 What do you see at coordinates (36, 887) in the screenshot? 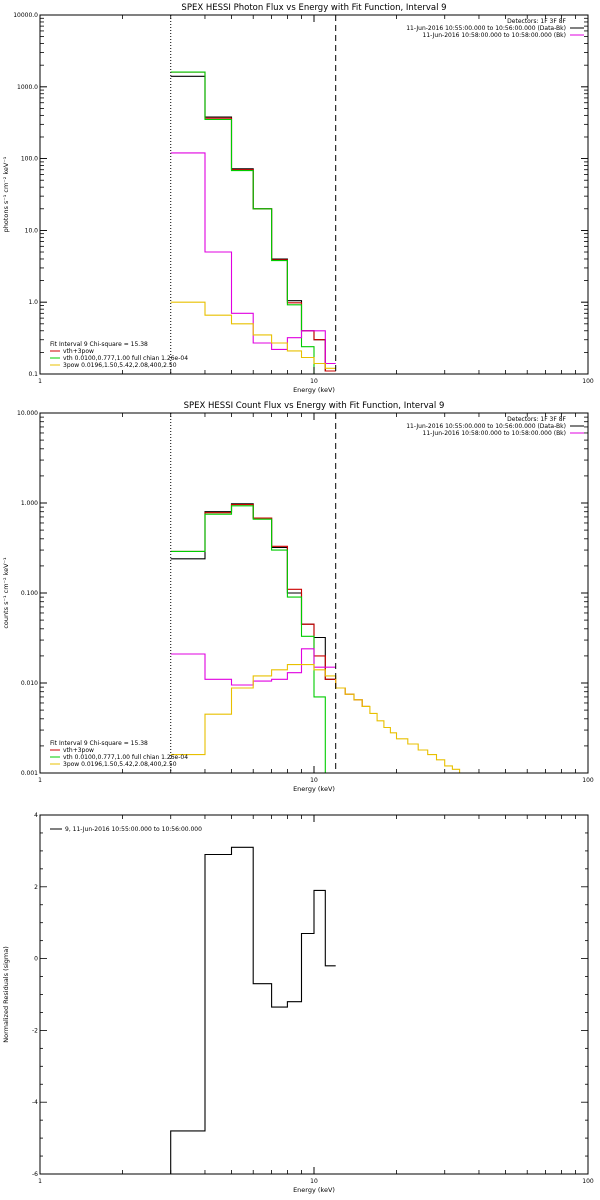
I see `resid-y-tick-label: 2` at bounding box center [36, 887].